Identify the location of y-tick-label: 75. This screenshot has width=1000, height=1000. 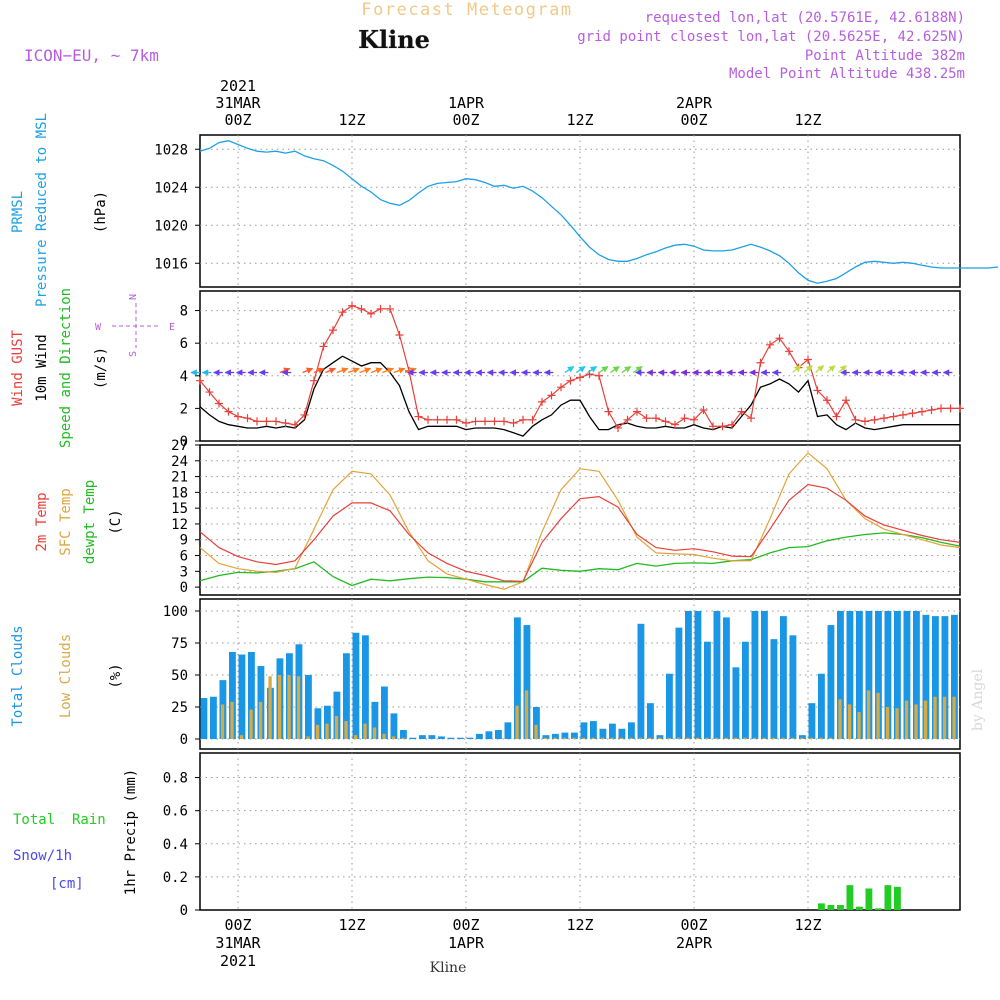
(179, 644).